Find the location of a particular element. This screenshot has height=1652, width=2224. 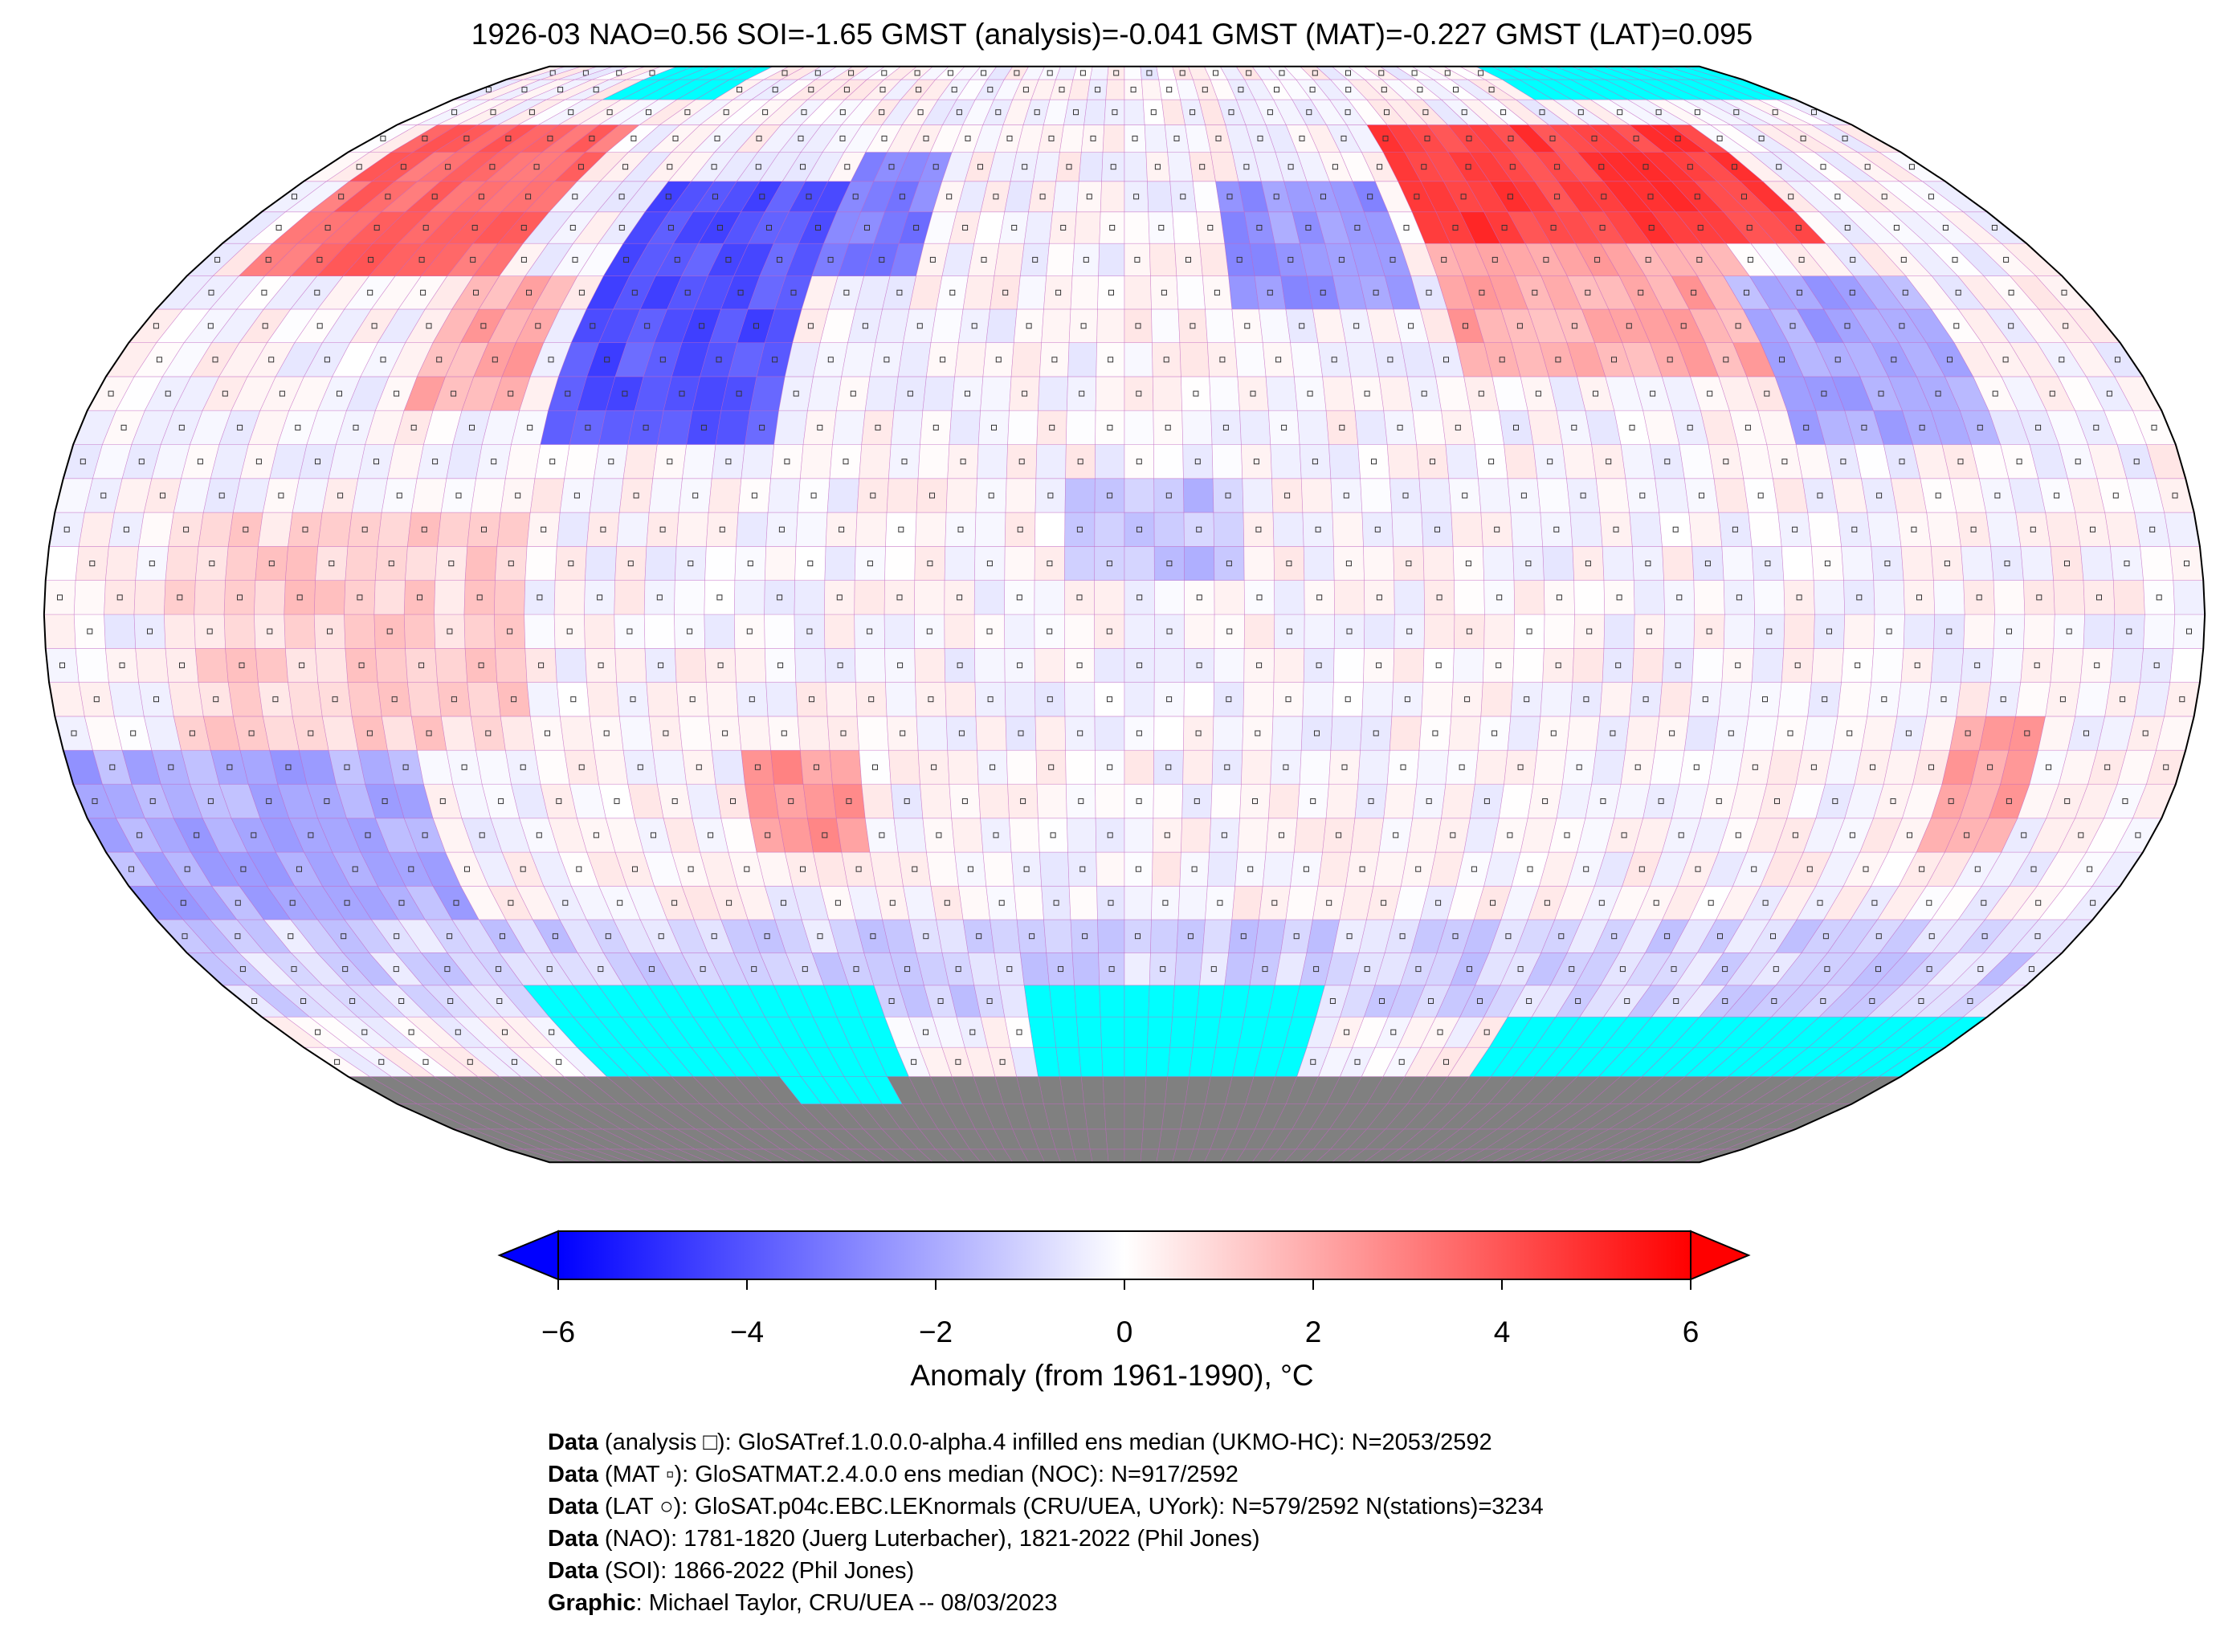

colorbar-tick-label: 0 is located at coordinates (1124, 1331).